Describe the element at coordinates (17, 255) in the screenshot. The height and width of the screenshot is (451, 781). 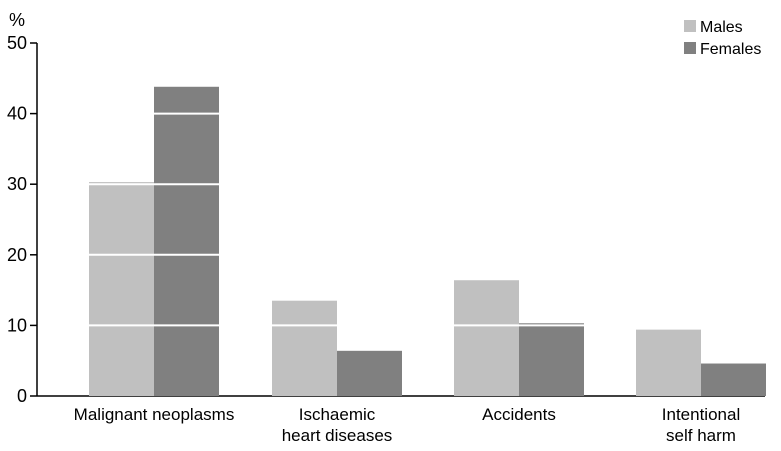
I see `y-tick-label: 20` at that location.